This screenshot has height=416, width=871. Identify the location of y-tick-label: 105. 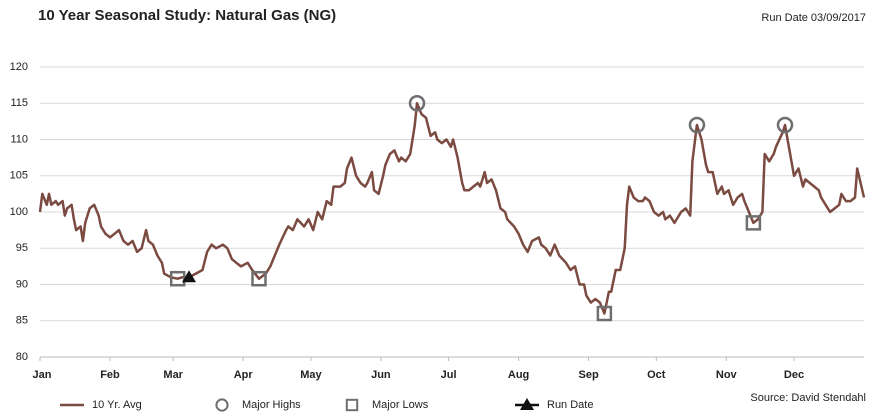
(19, 176).